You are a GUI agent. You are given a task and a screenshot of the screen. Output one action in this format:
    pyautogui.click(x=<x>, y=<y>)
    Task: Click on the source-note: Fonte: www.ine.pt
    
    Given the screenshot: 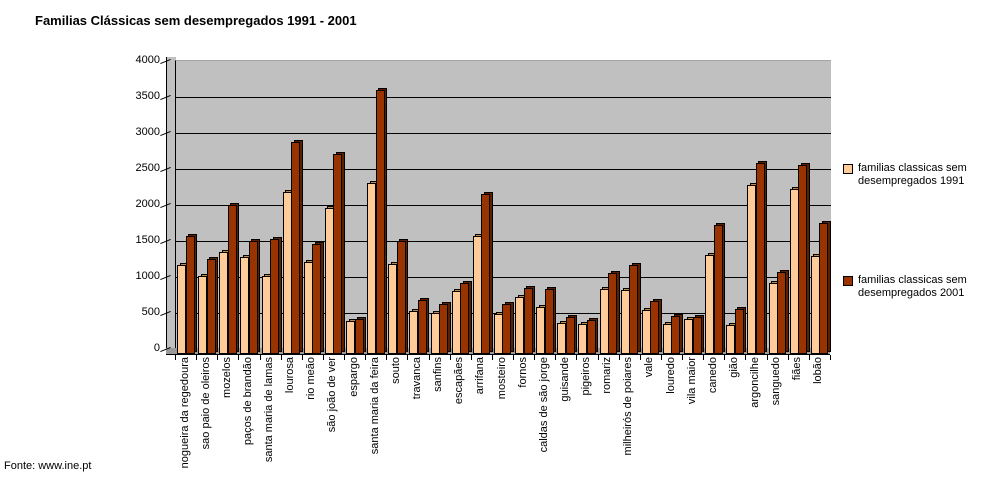 What is the action you would take?
    pyautogui.click(x=48, y=466)
    